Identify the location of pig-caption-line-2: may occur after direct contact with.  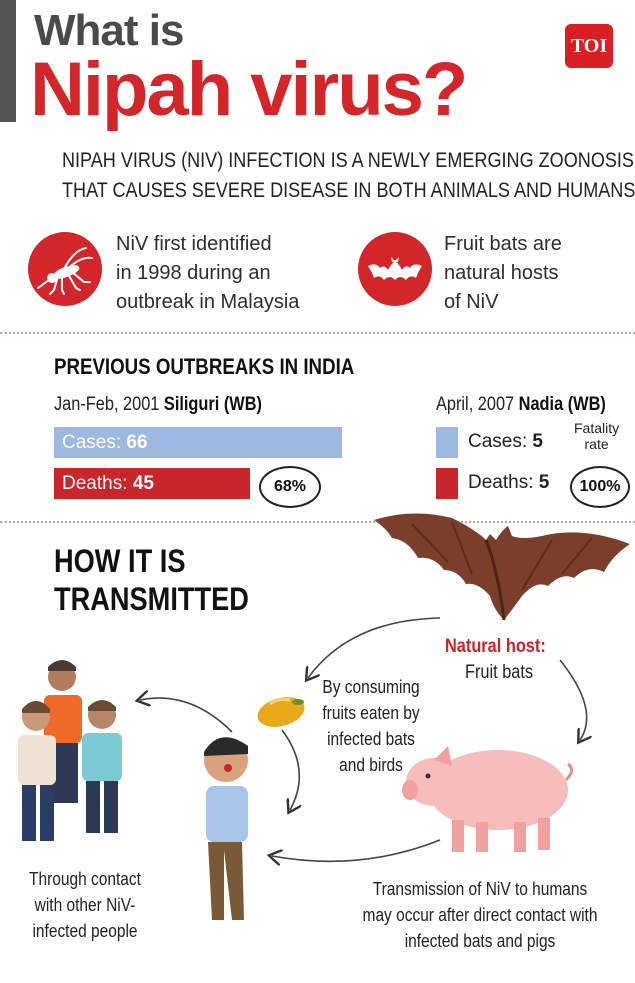
(480, 915).